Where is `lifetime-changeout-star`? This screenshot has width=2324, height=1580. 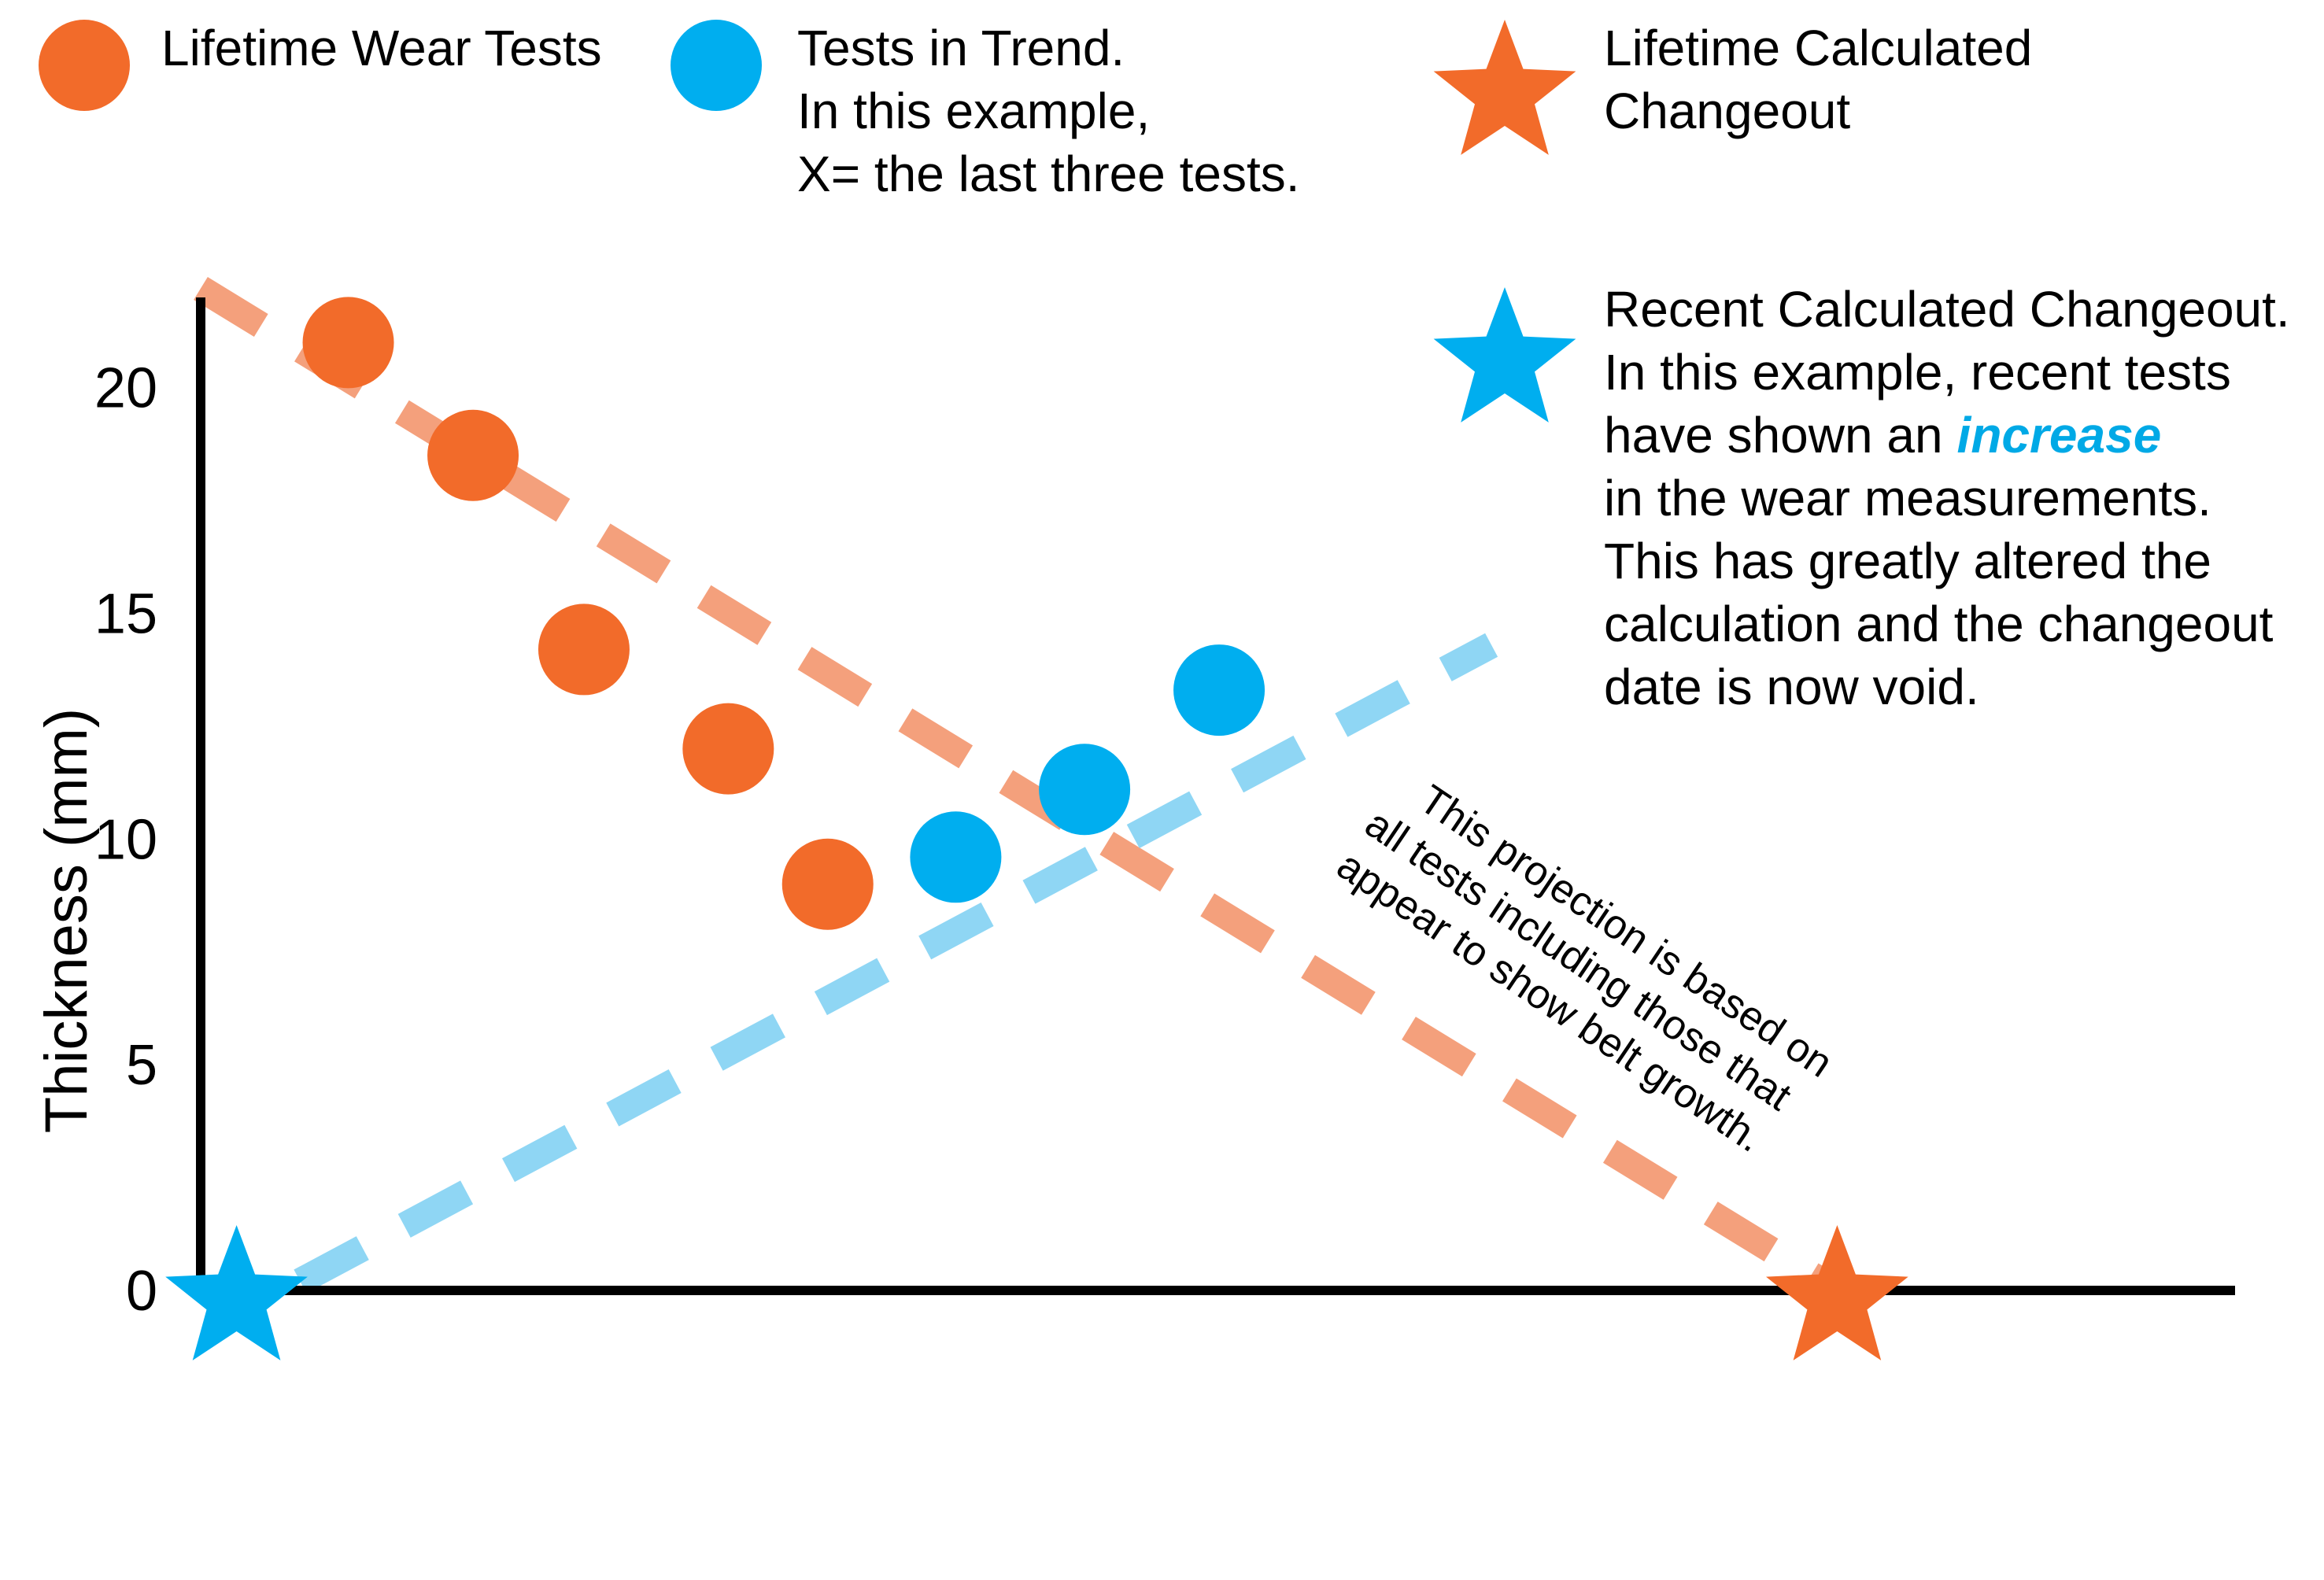
lifetime-changeout-star is located at coordinates (1837, 1292).